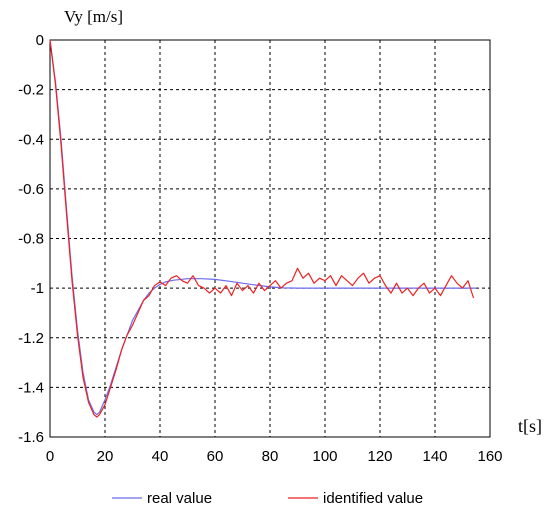  I want to click on y-tick-label: -1.6, so click(31, 437).